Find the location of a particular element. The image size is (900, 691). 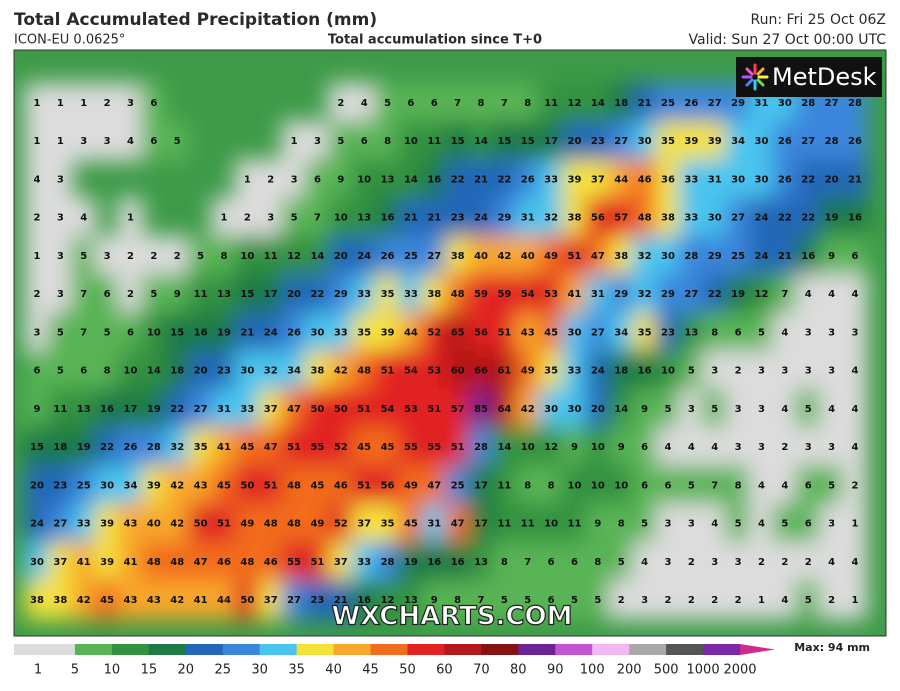

grid-value: 46 is located at coordinates (224, 562).